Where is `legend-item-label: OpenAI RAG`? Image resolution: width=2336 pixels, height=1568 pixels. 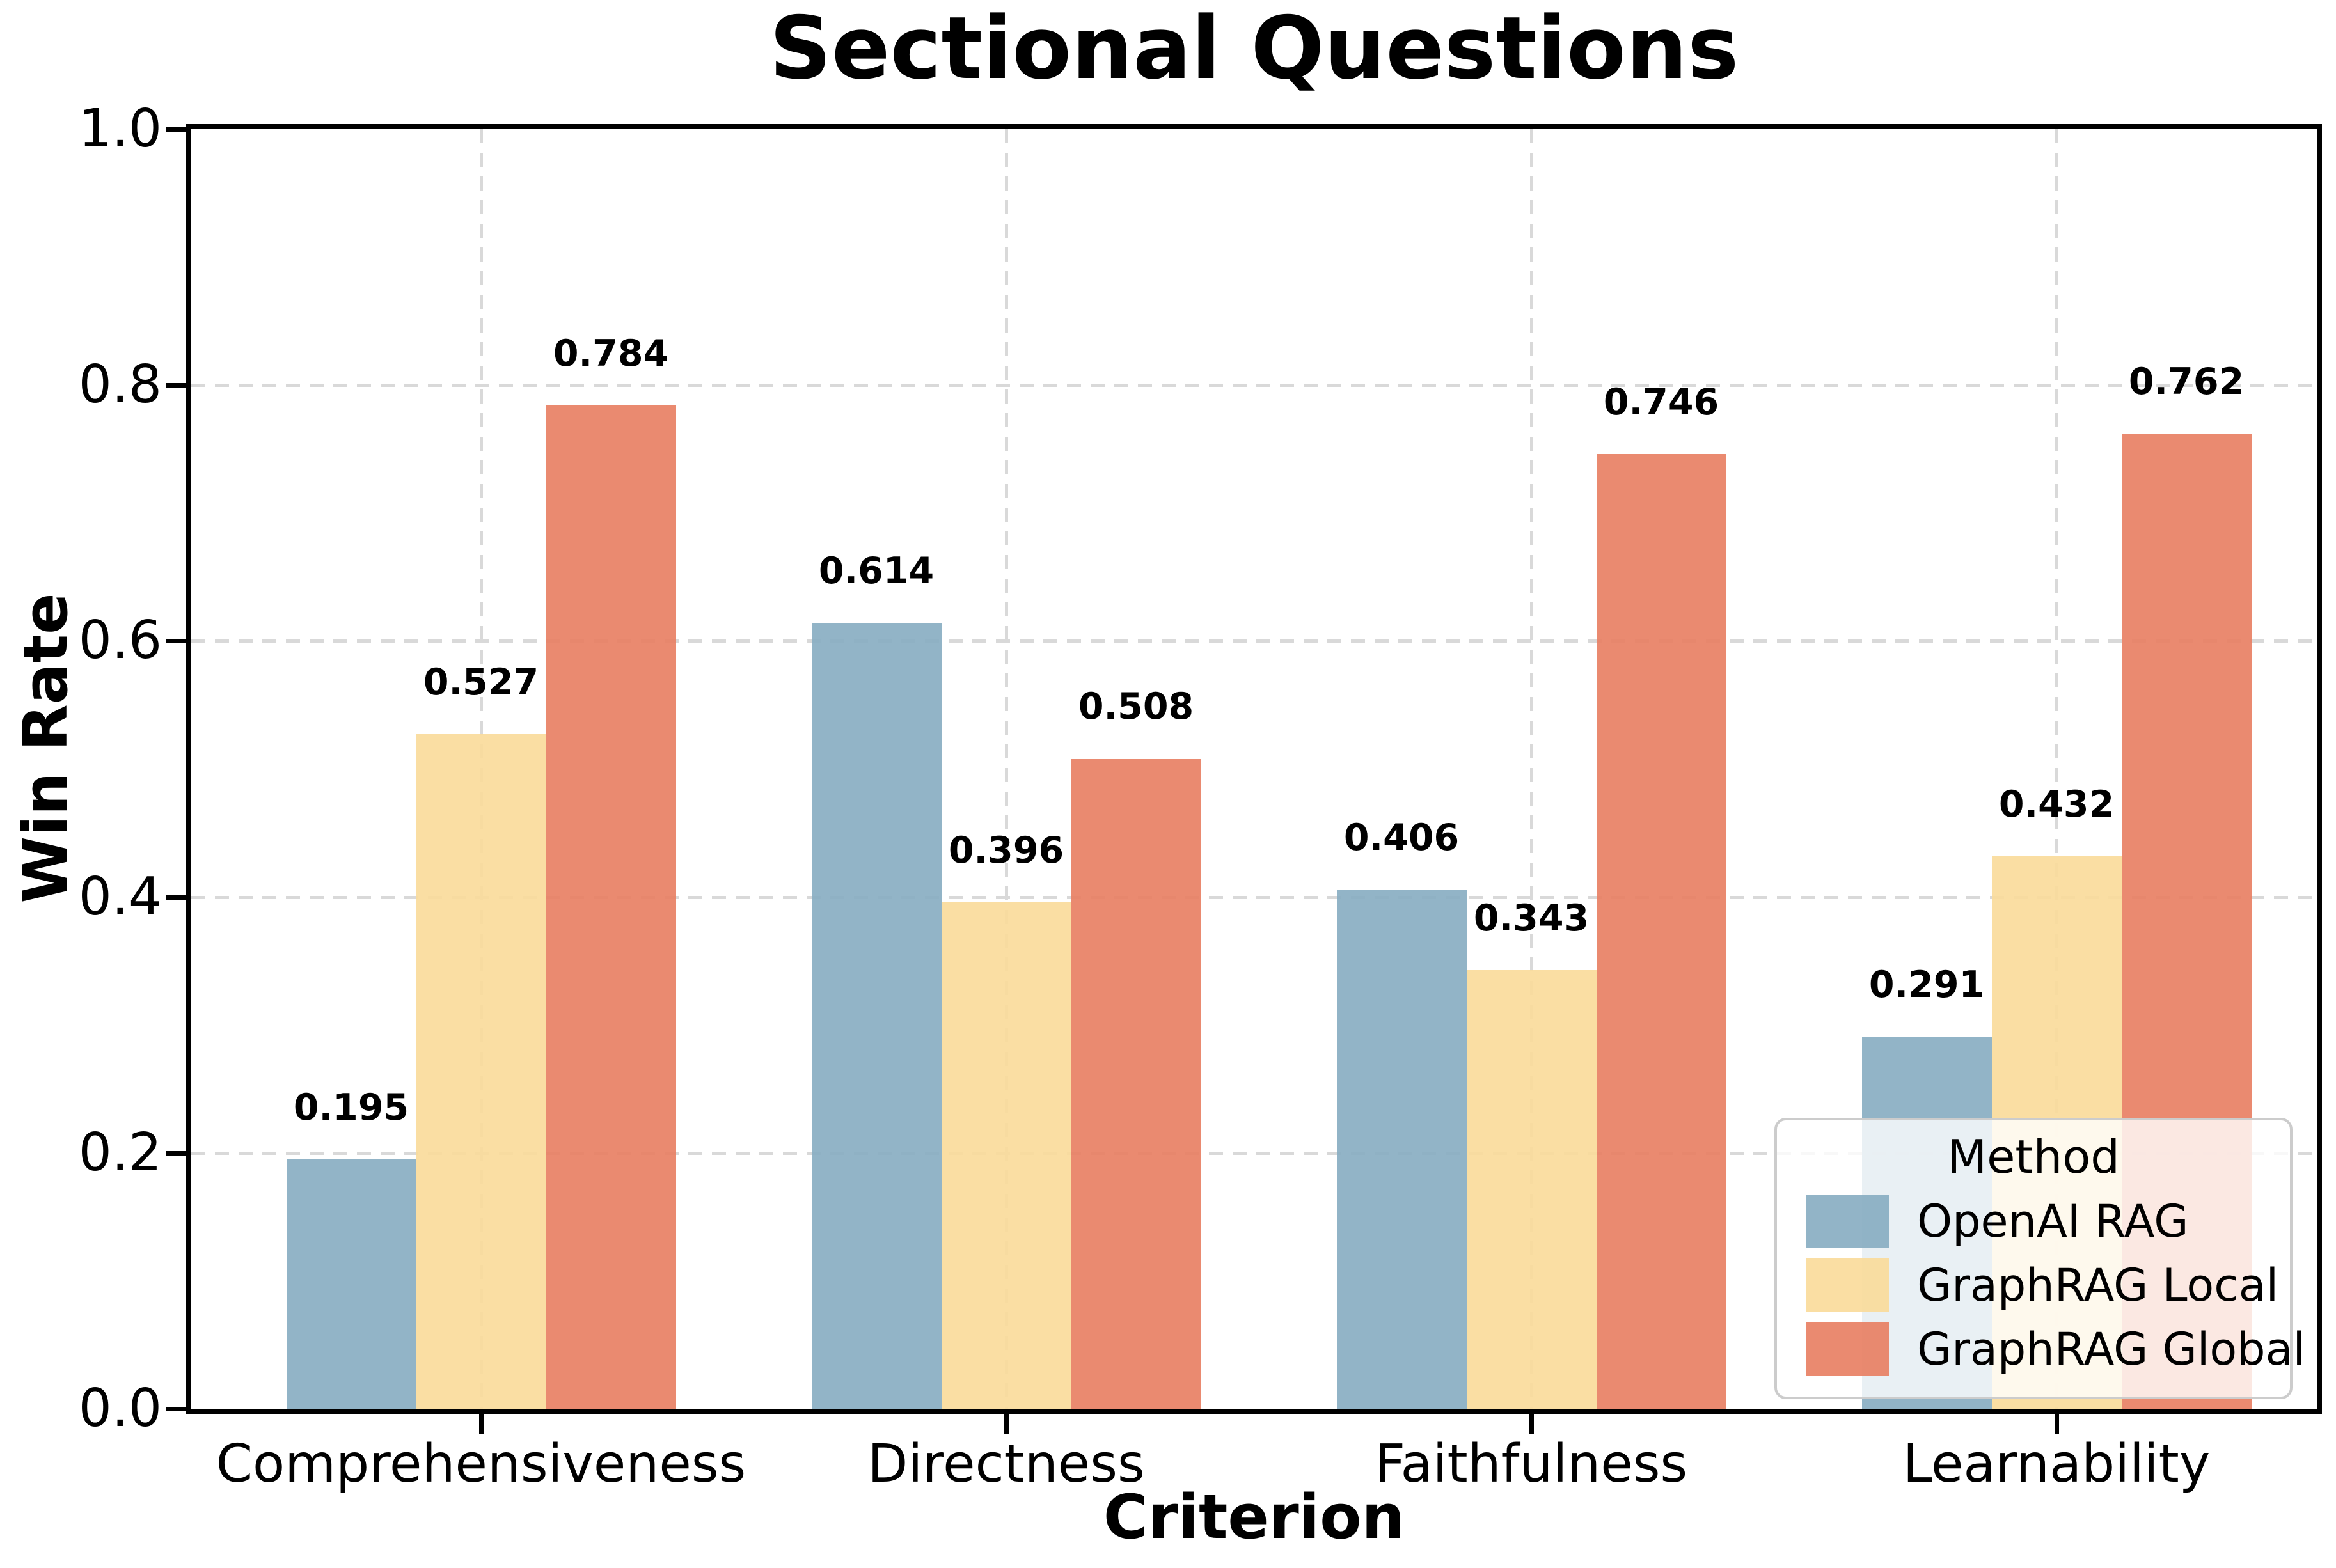 legend-item-label: OpenAI RAG is located at coordinates (2053, 1221).